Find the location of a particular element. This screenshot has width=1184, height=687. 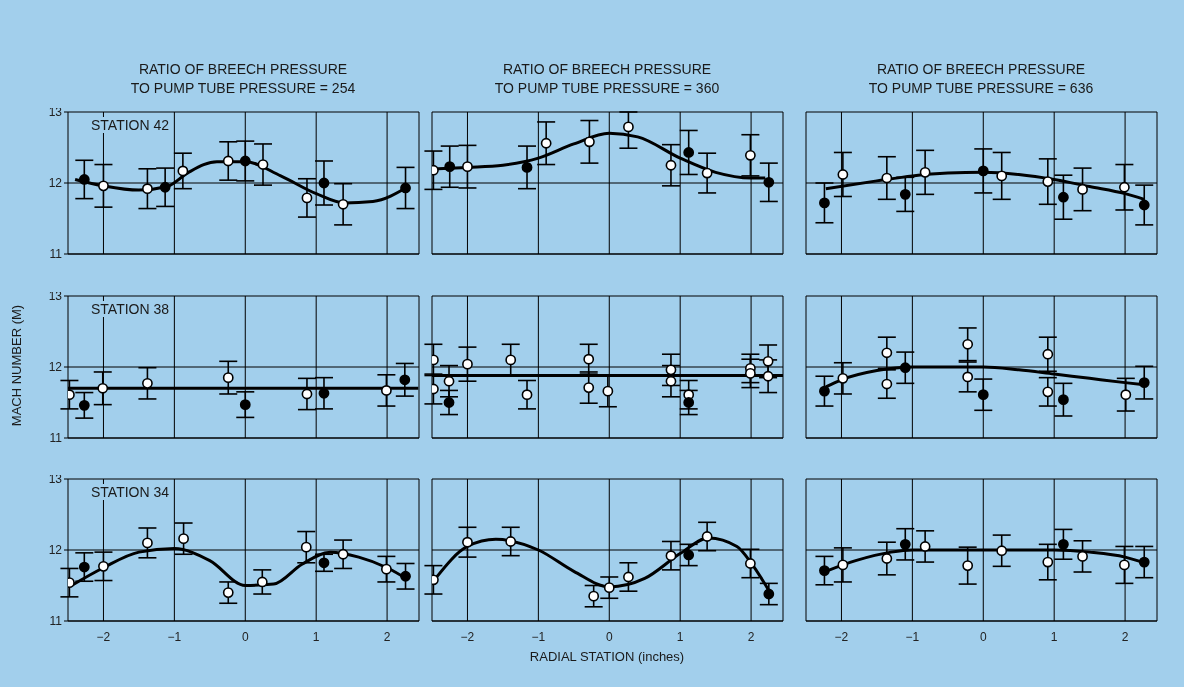

y-axis-title: MACH NUMBER (M) is located at coordinates (16, 366).